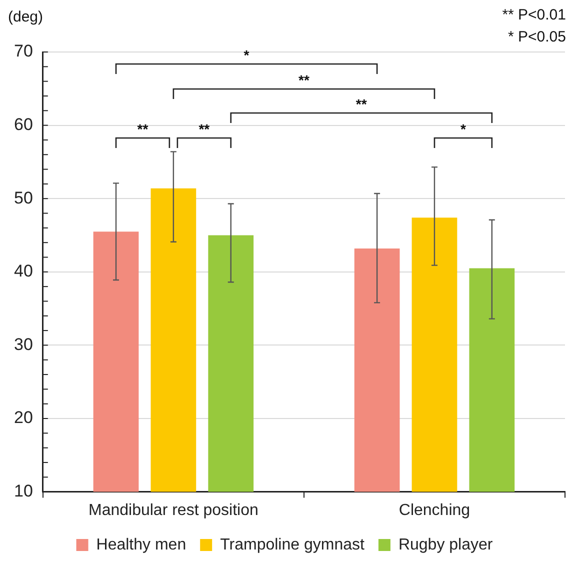 Image resolution: width=571 pixels, height=567 pixels. I want to click on x-tick-label: Mandibular rest position, so click(173, 510).